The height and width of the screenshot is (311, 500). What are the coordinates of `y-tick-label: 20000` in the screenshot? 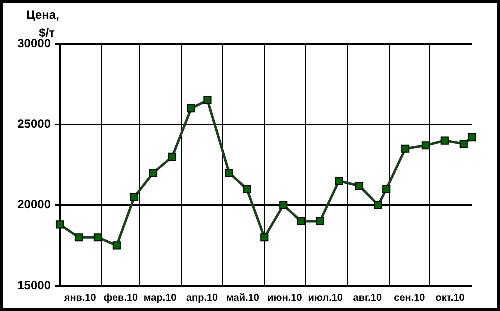 It's located at (35, 205).